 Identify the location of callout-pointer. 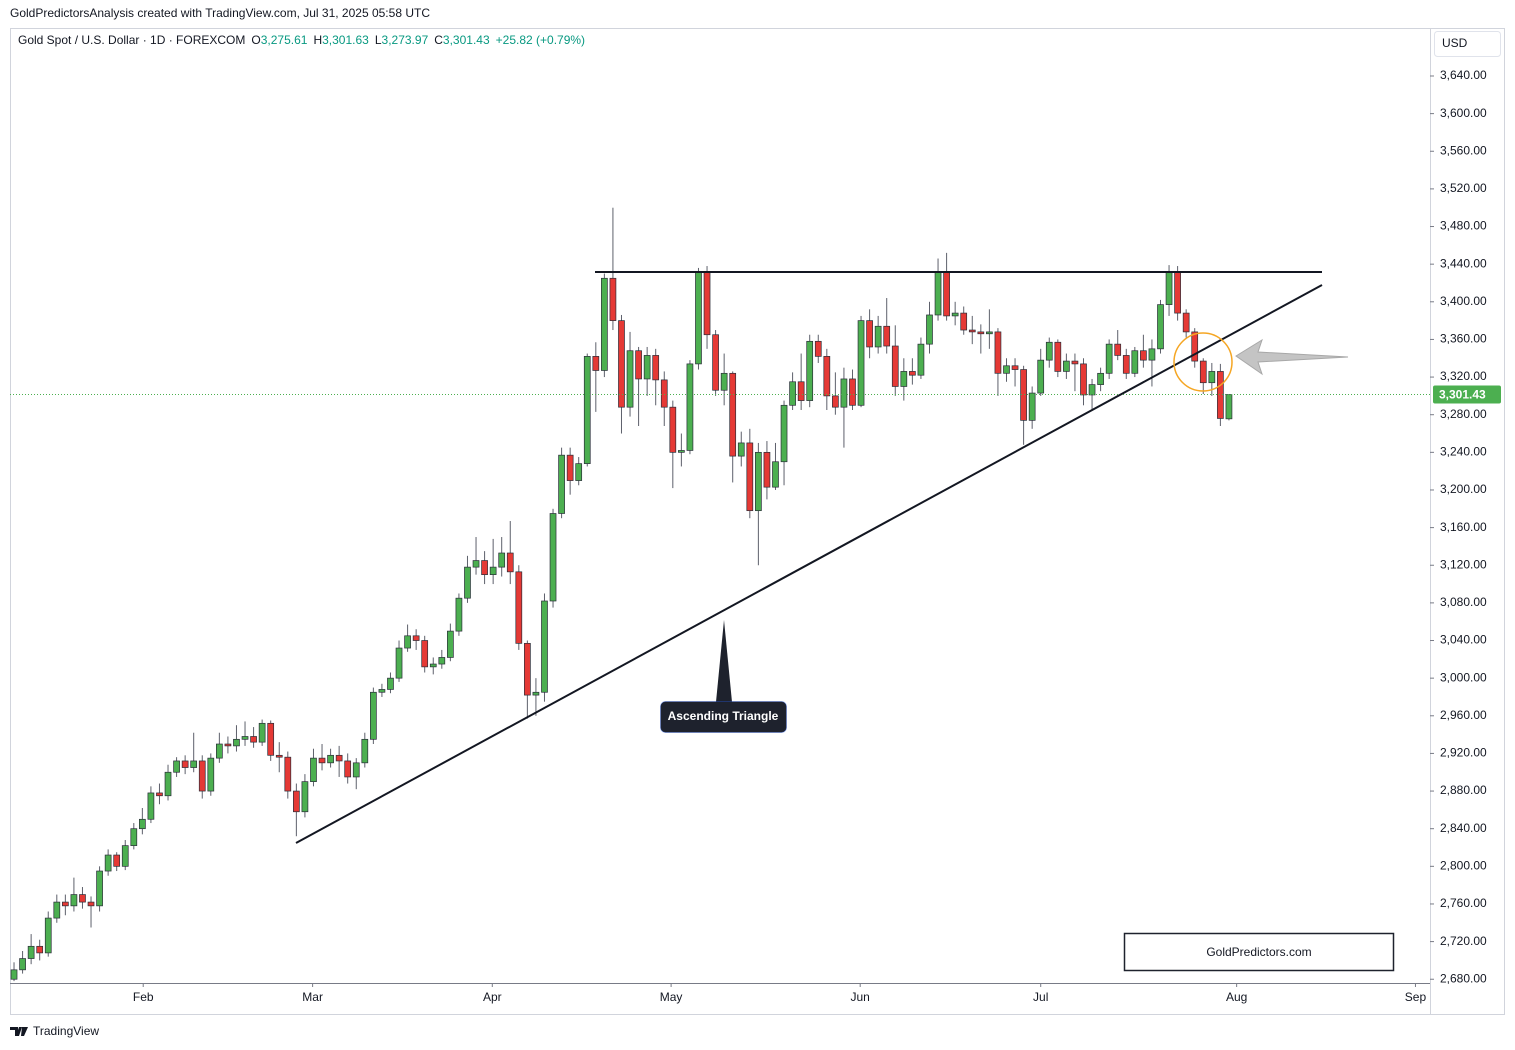
(724, 661).